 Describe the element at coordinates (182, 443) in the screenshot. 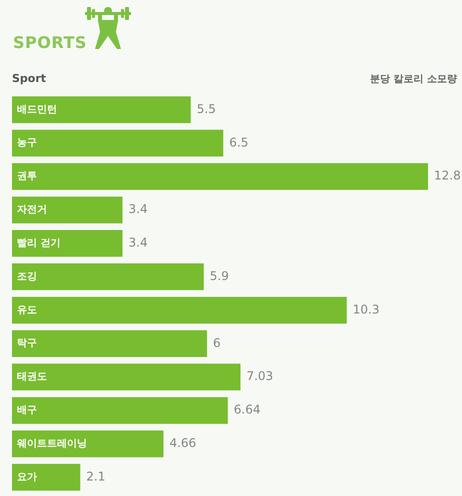

I see `data-label: 4.66` at that location.